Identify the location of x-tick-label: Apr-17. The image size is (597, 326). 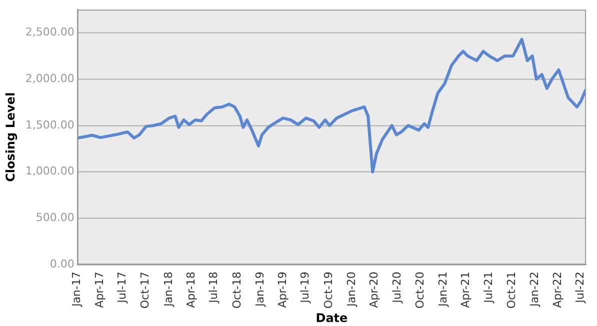
(99, 290).